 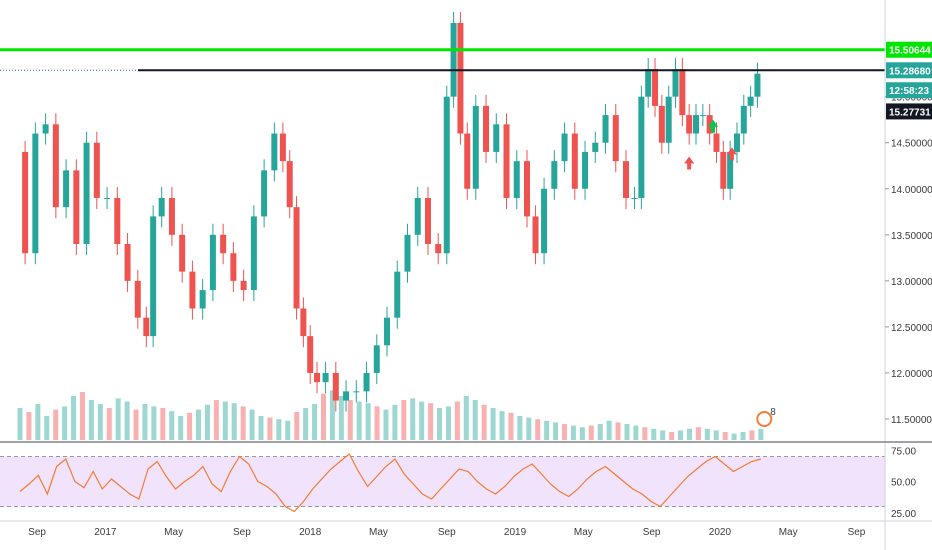 I want to click on time-tick-label: 2019, so click(x=515, y=532).